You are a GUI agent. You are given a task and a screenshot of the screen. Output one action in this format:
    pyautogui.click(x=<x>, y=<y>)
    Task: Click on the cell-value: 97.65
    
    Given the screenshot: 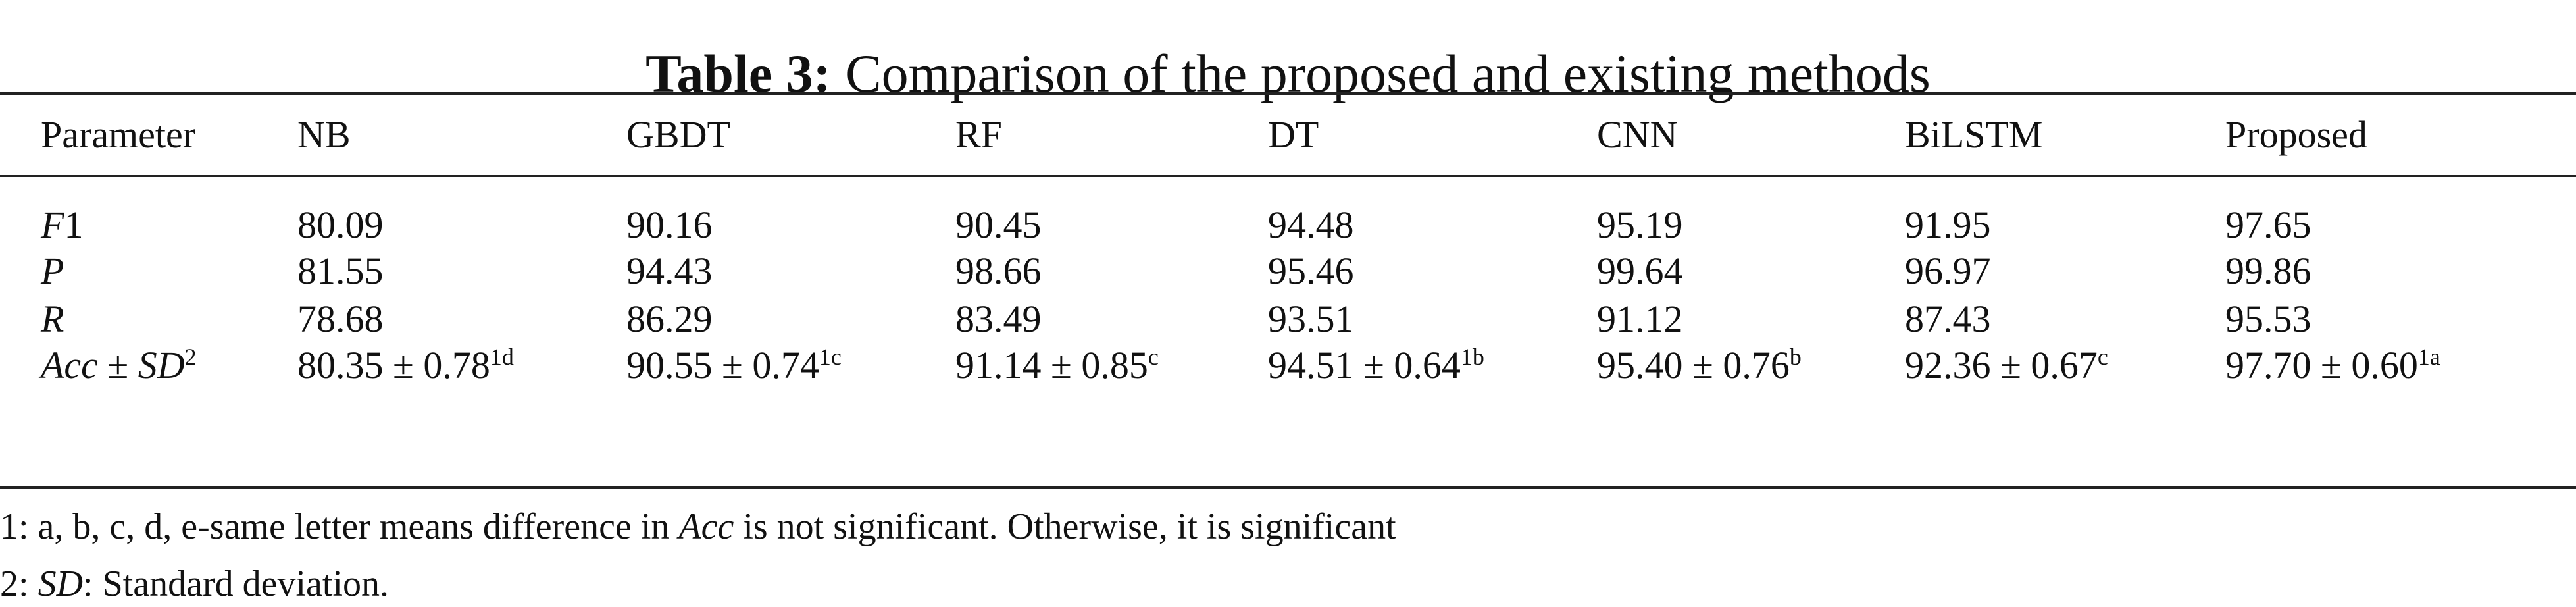 What is the action you would take?
    pyautogui.click(x=2268, y=224)
    